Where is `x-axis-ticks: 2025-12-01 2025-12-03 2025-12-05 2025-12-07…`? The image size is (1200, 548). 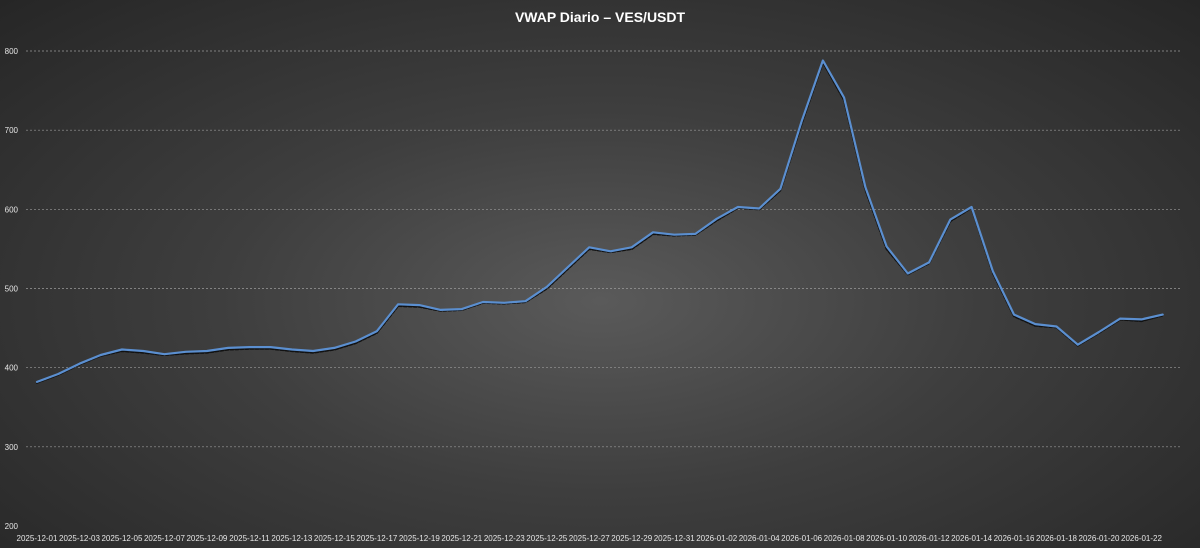 x-axis-ticks: 2025-12-01 2025-12-03 2025-12-05 2025-12-07… is located at coordinates (590, 538).